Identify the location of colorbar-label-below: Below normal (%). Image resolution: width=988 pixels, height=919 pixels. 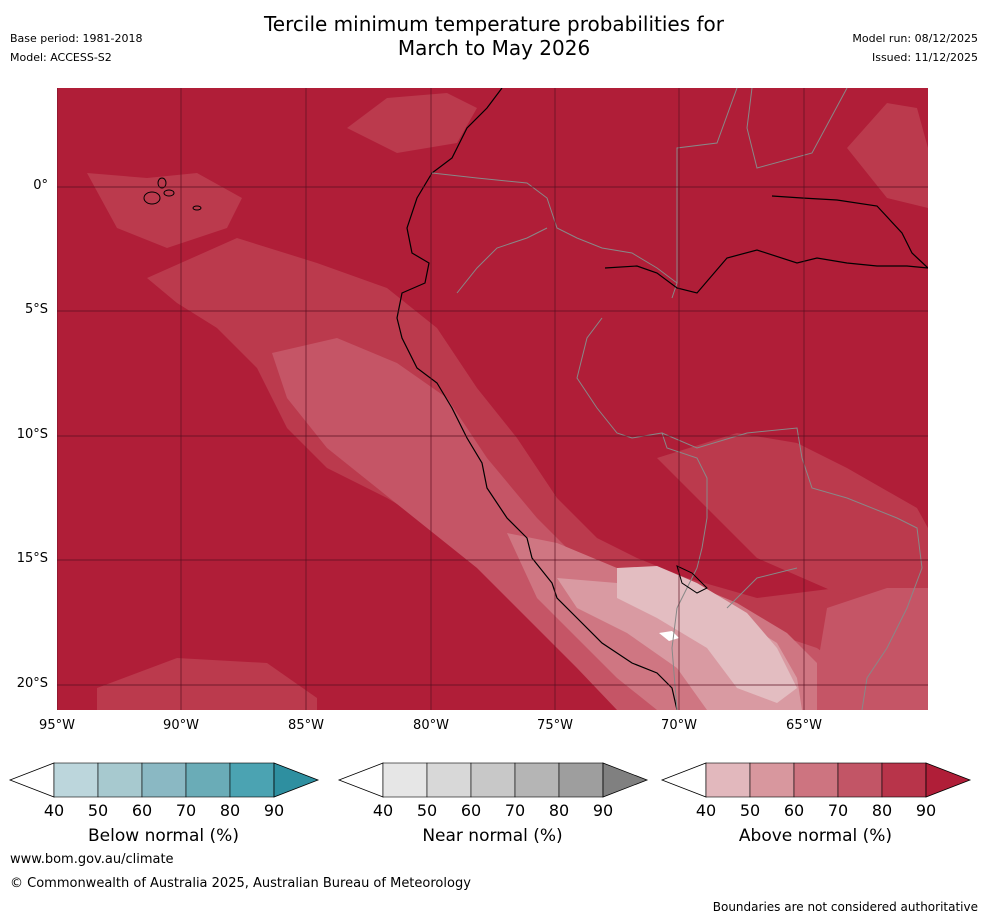
(163, 836).